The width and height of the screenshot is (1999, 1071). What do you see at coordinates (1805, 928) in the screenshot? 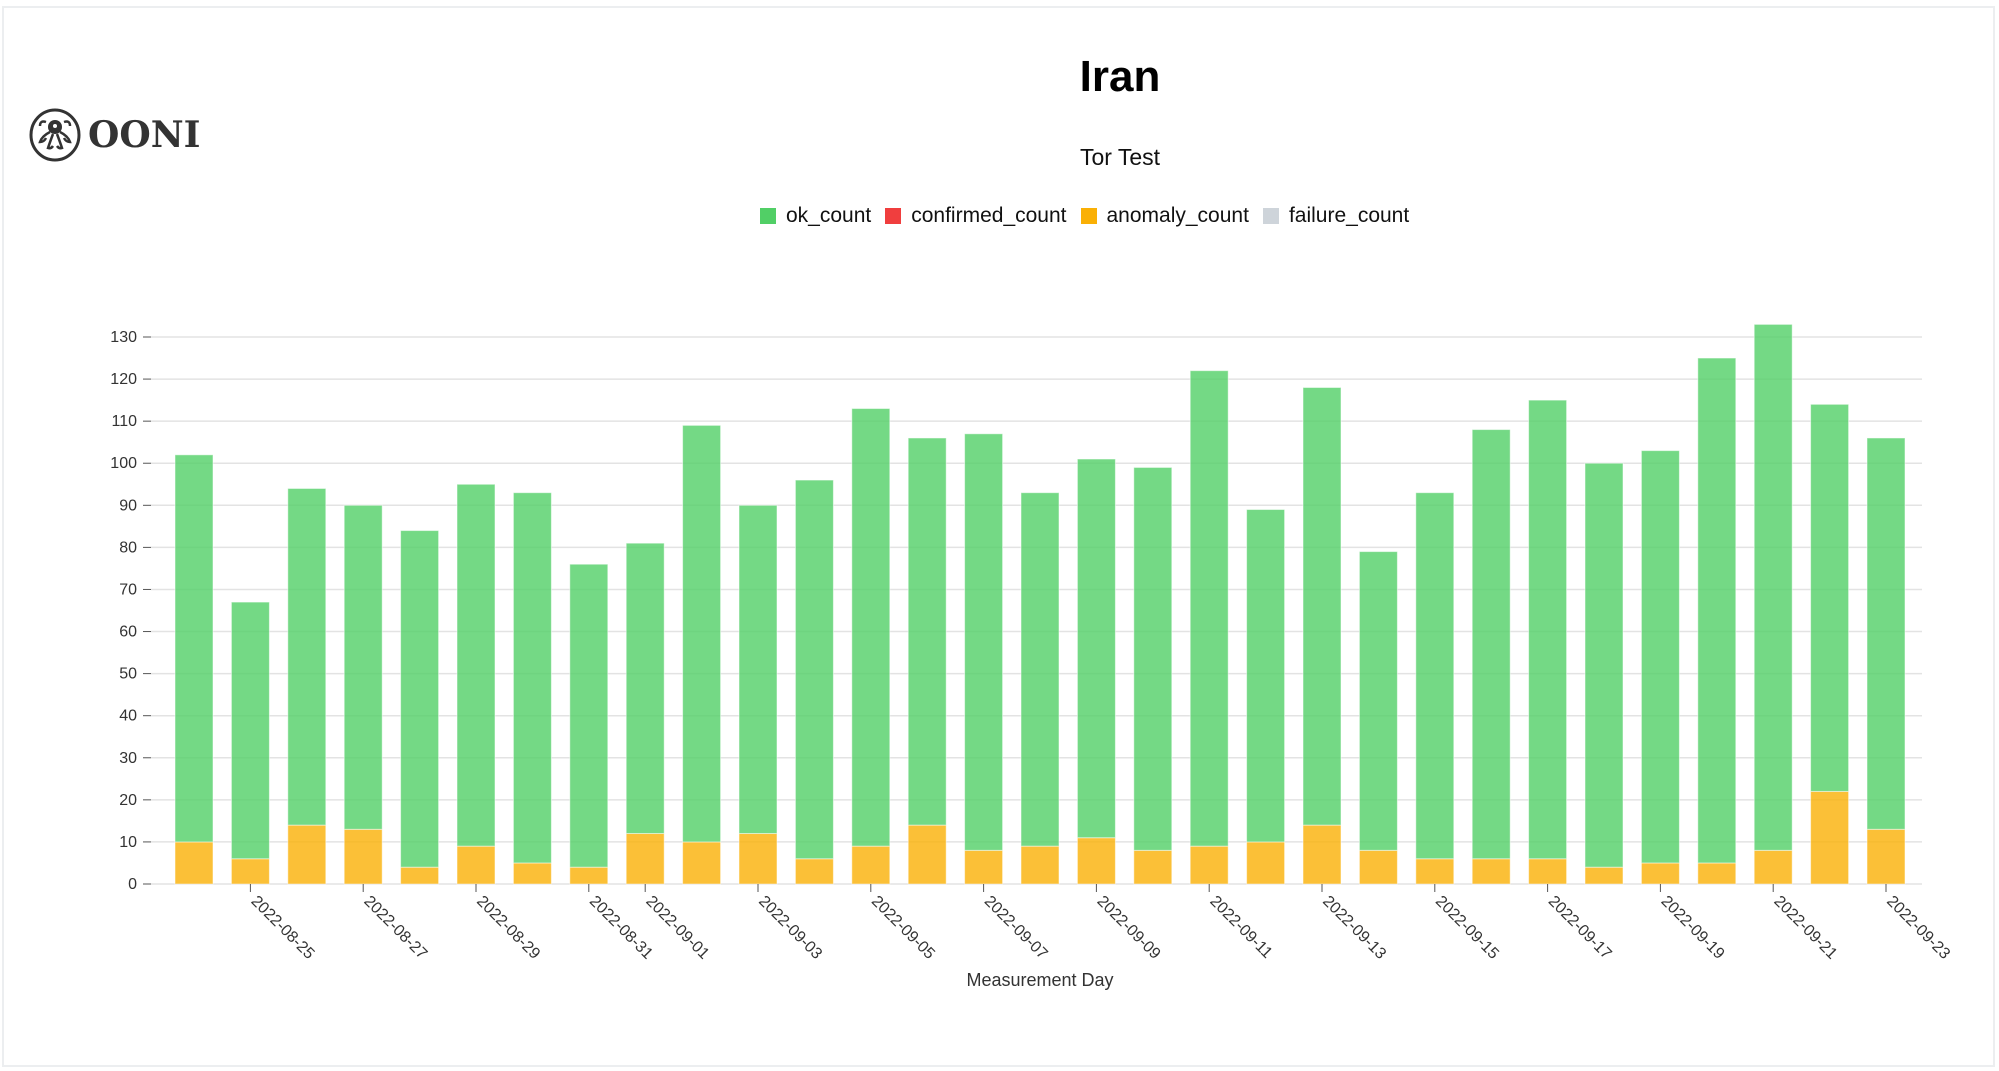
I see `x-tick-label: 2022-09-21` at bounding box center [1805, 928].